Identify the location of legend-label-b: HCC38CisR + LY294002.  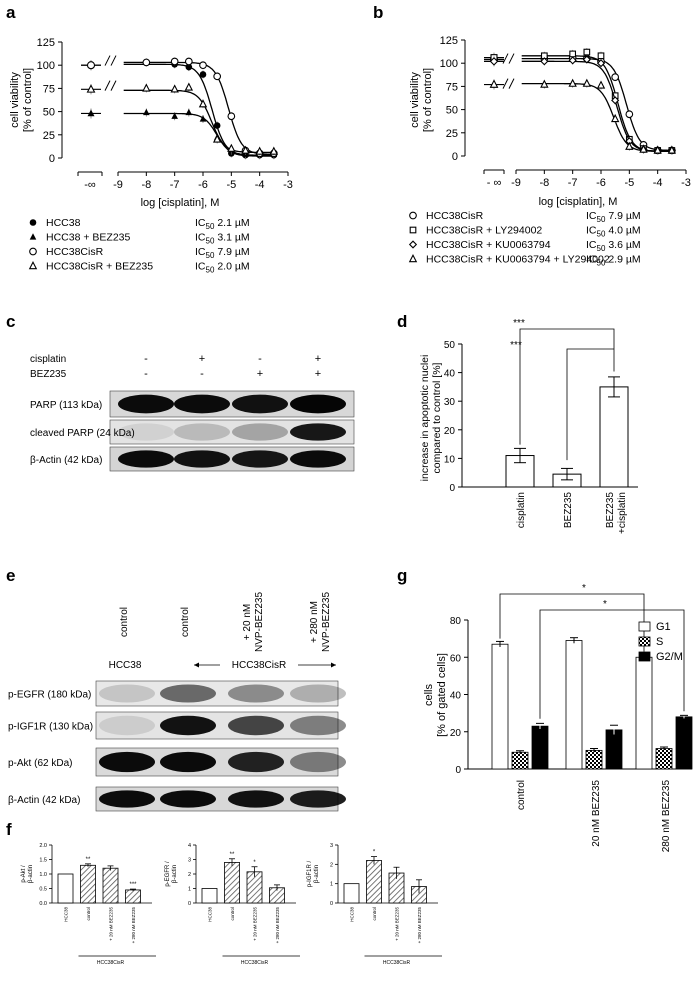
(484, 231).